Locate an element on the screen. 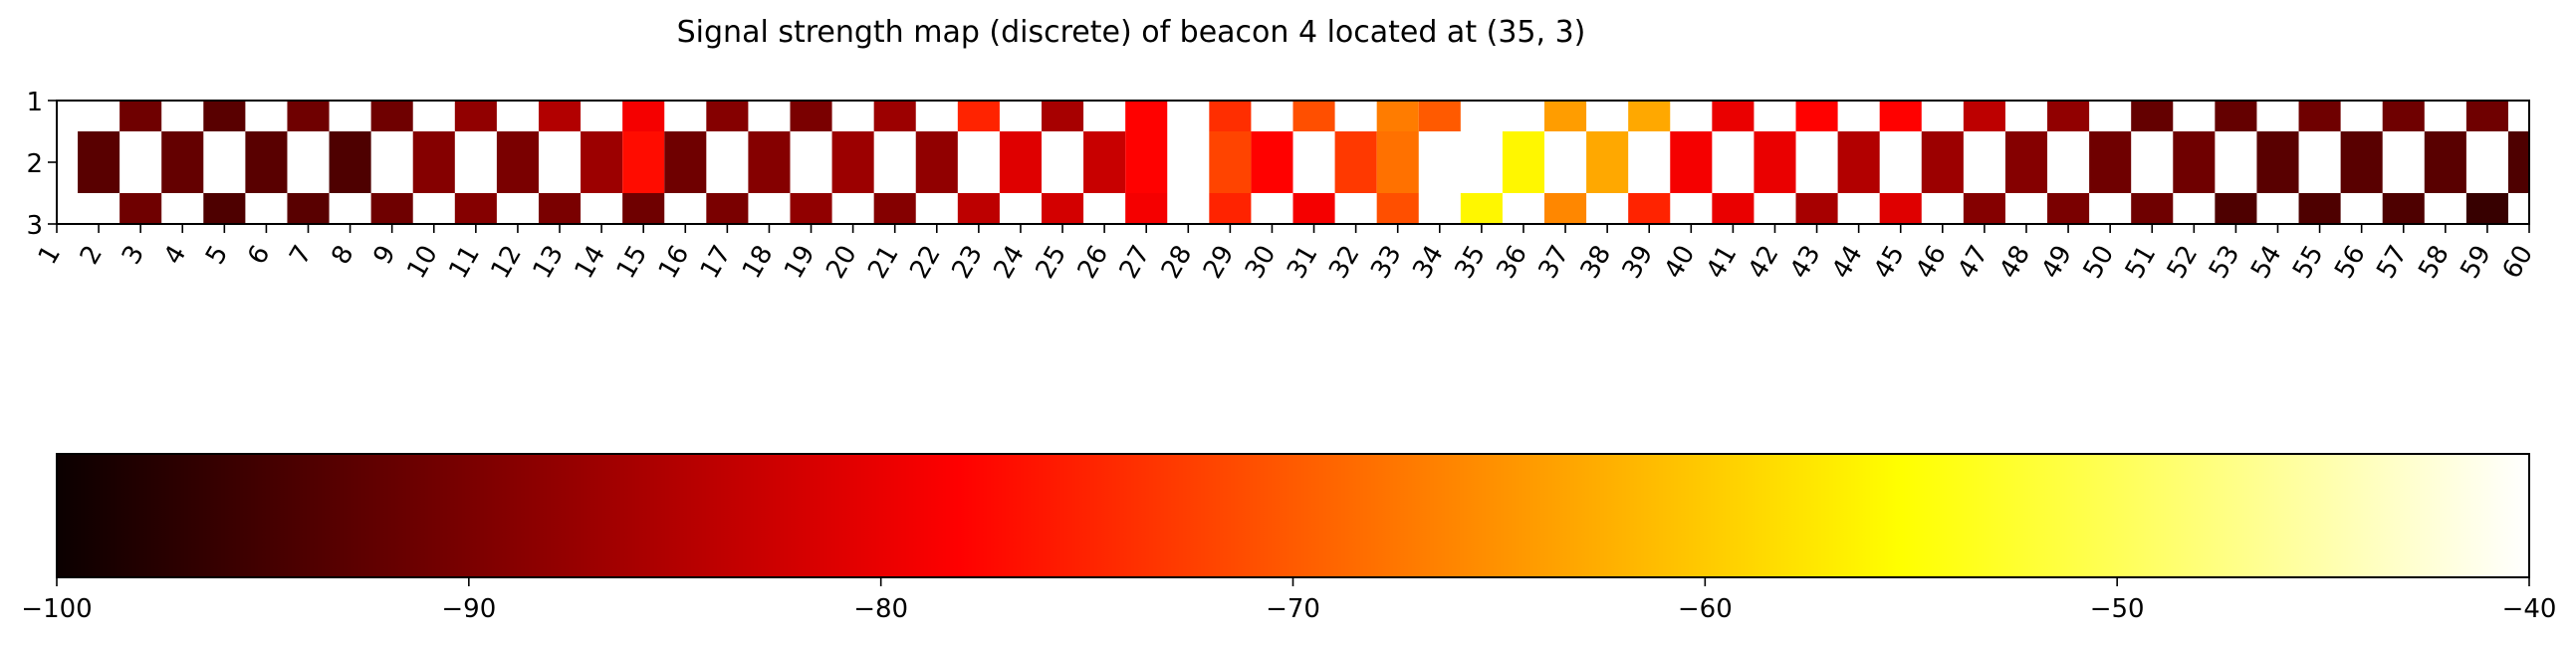 The height and width of the screenshot is (648, 2576). x-tick-label: 11 is located at coordinates (464, 262).